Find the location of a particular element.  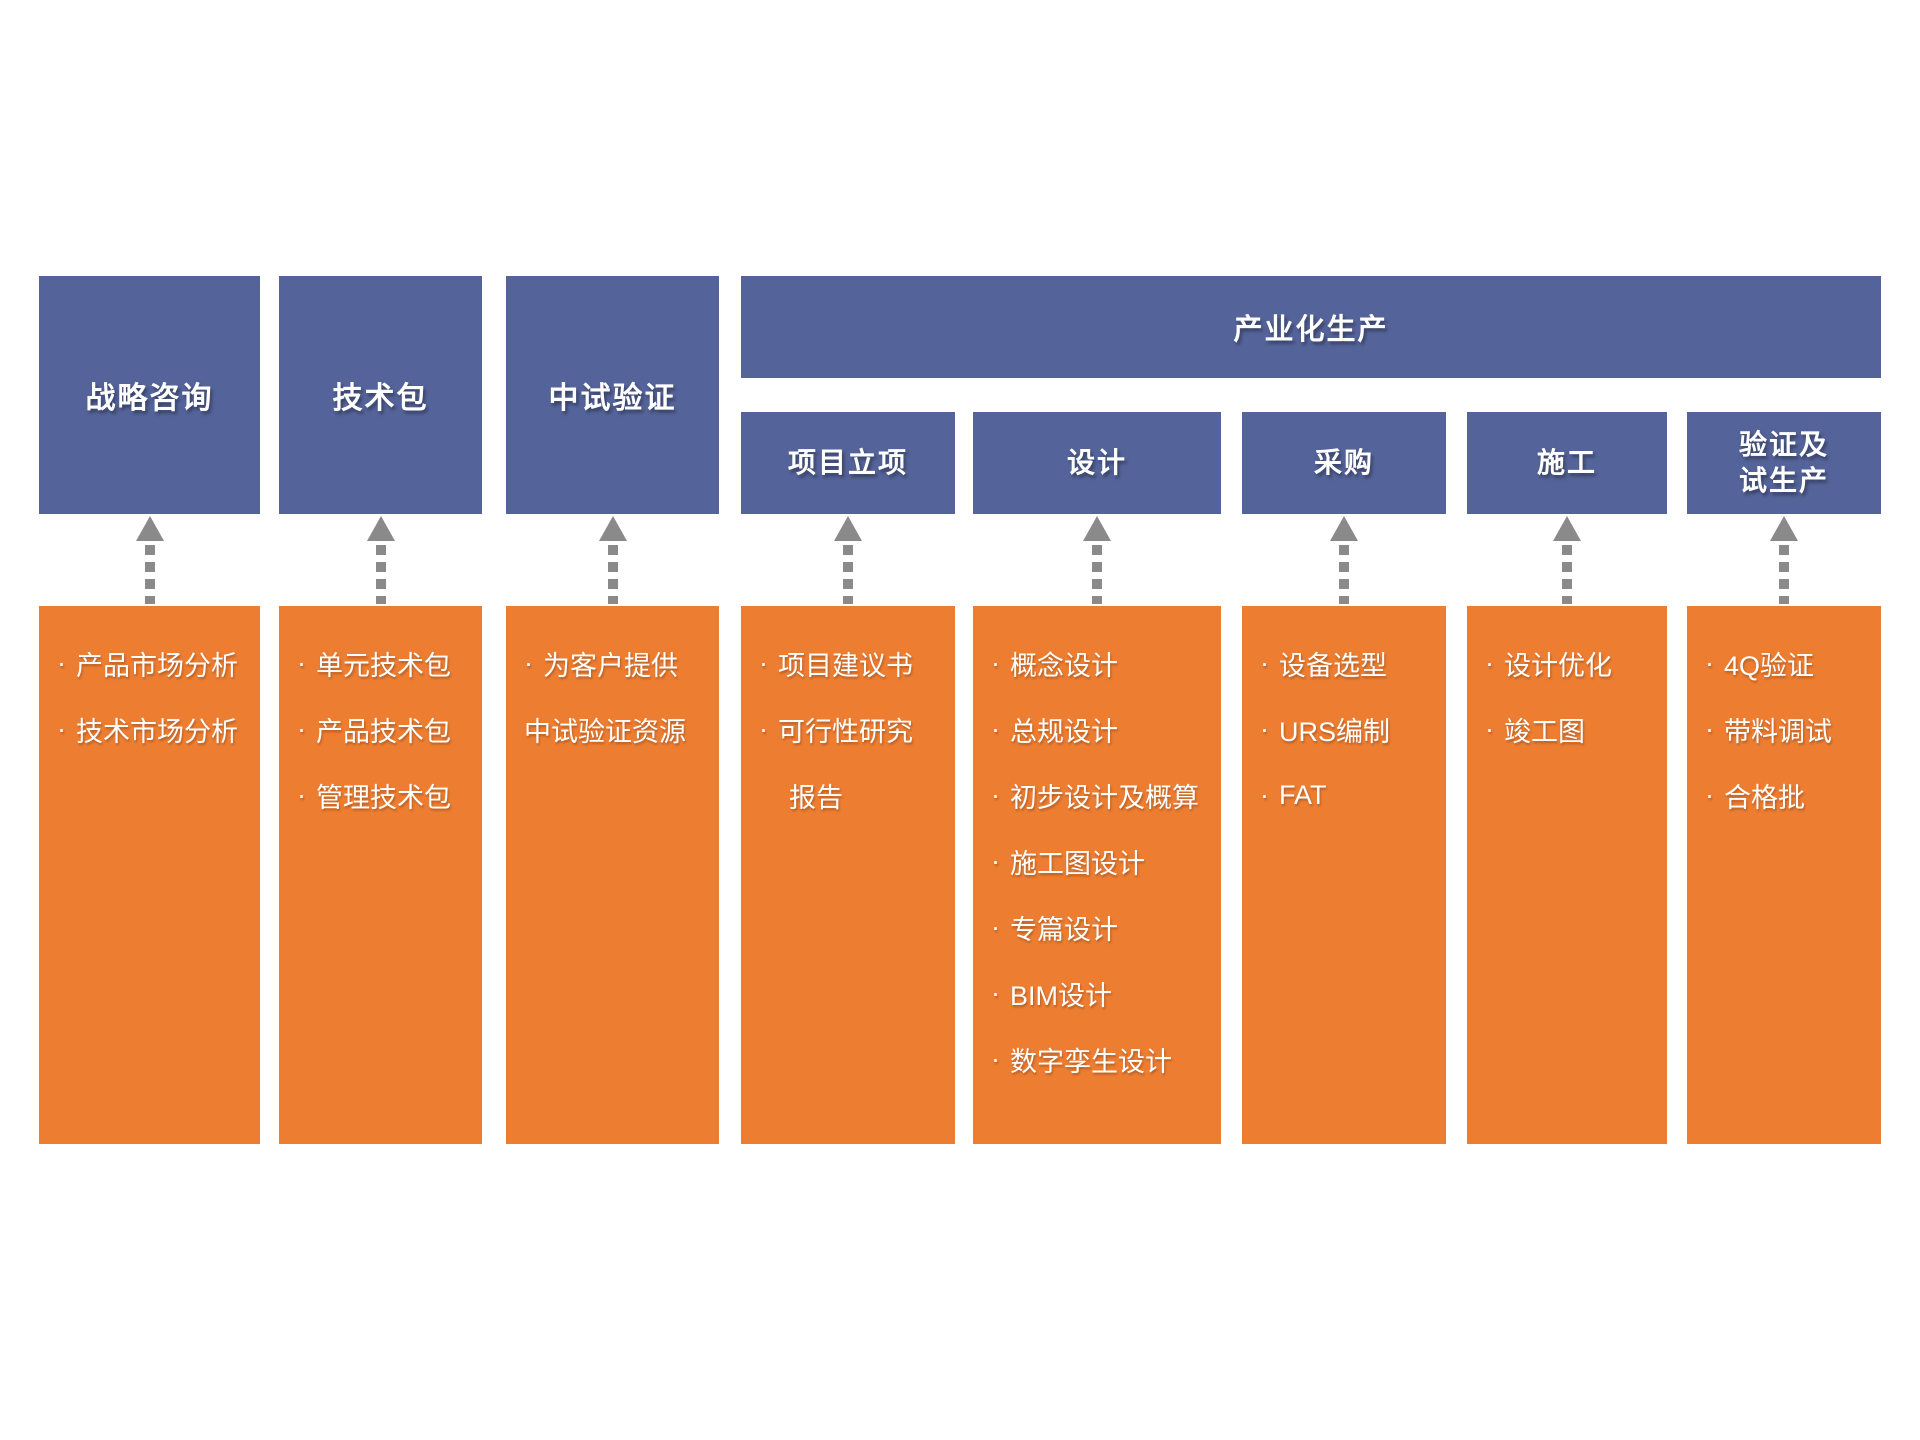

item-text: 中试验证资源 is located at coordinates (605, 731).